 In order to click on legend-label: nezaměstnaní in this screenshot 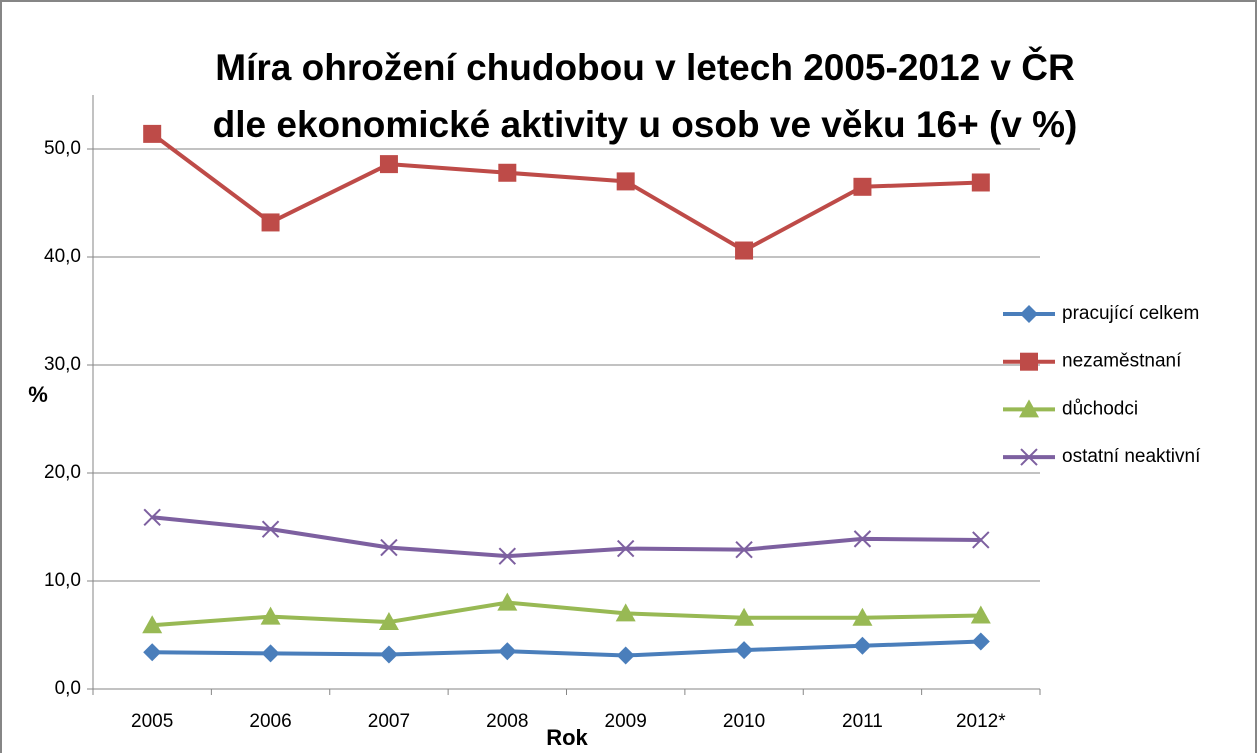, I will do `click(1122, 361)`.